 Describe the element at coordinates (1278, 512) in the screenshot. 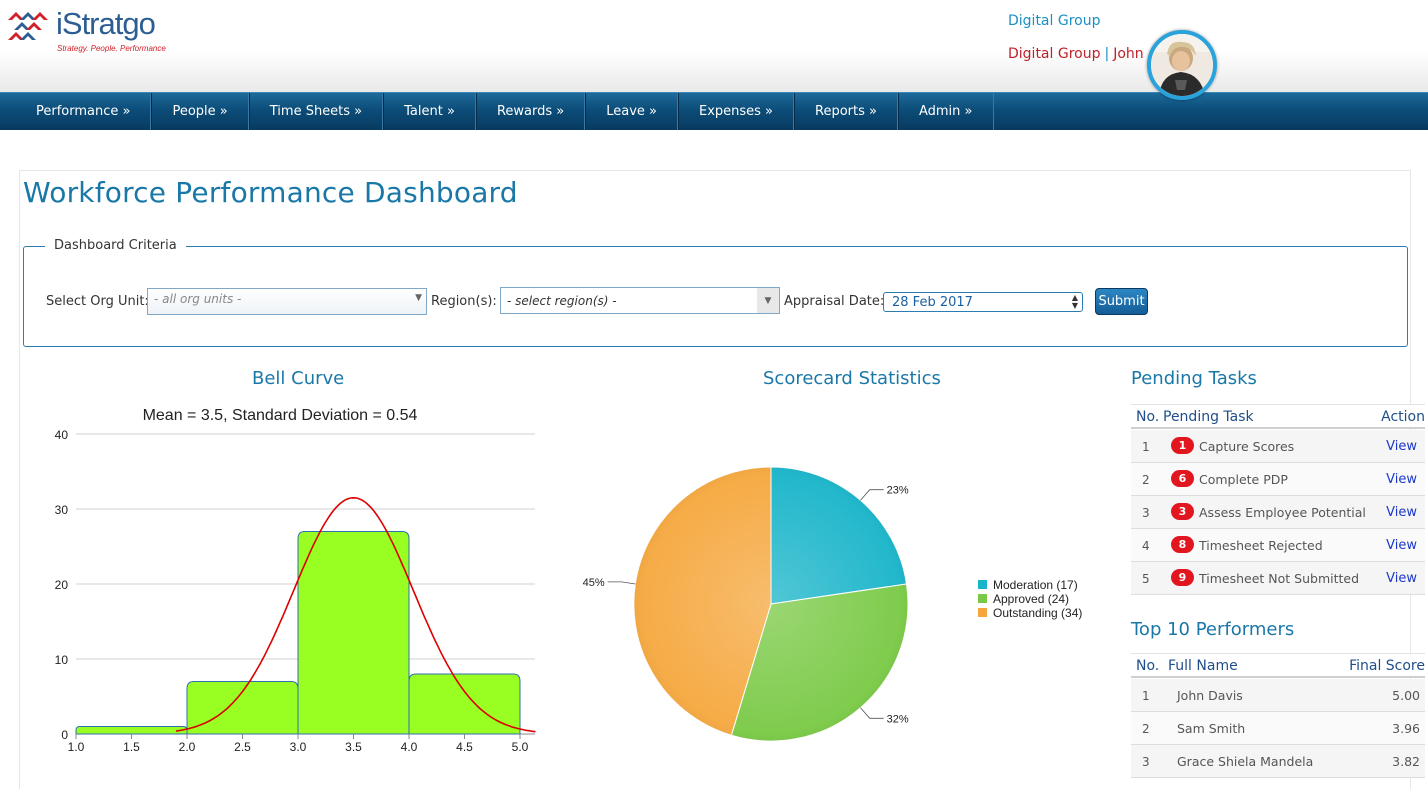

I see `table-row: 3 3 Assess Employee Potential View` at that location.